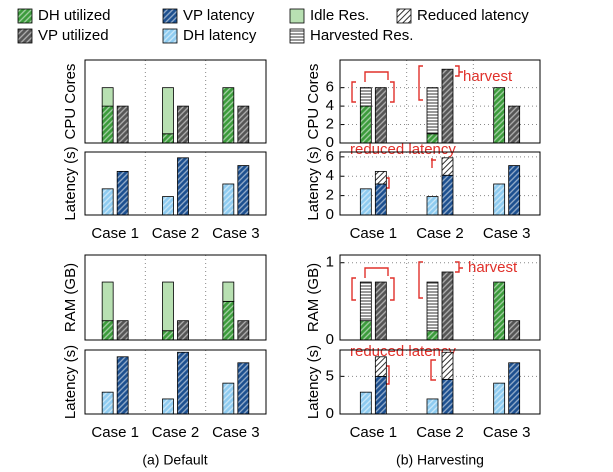 The image size is (613, 472). What do you see at coordinates (473, 15) in the screenshot?
I see `legend-label: Reduced latency` at bounding box center [473, 15].